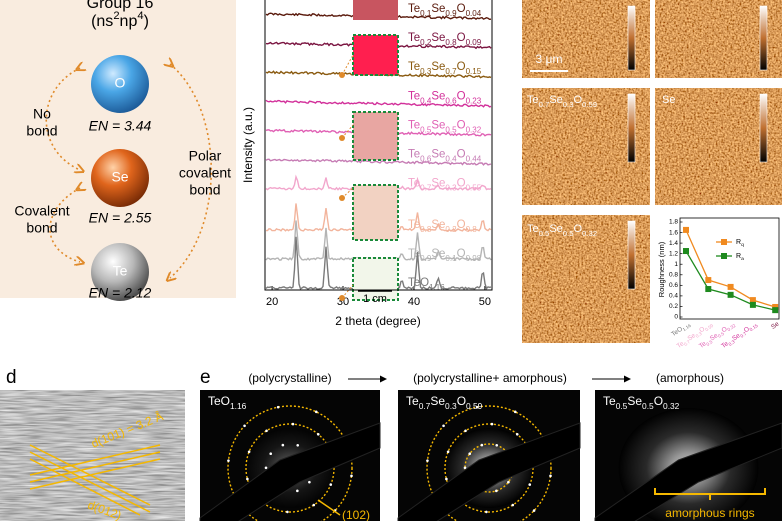 The height and width of the screenshot is (521, 782). Describe the element at coordinates (739, 335) in the screenshot. I see `x-tick-label: Te0.3Se0.7O0.15` at that location.